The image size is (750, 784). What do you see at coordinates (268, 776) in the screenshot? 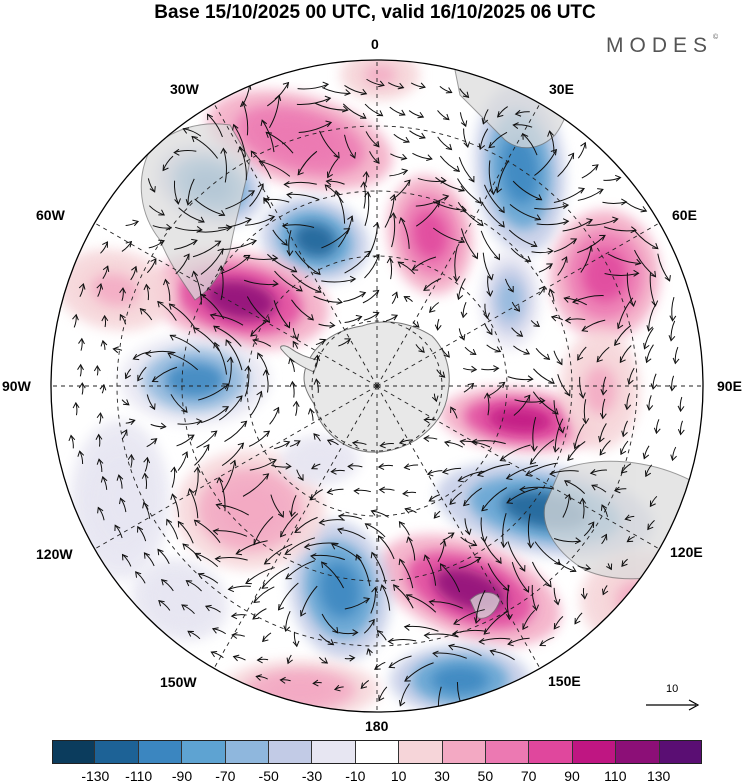
I see `colorbar-tick-label: -50` at bounding box center [268, 776].